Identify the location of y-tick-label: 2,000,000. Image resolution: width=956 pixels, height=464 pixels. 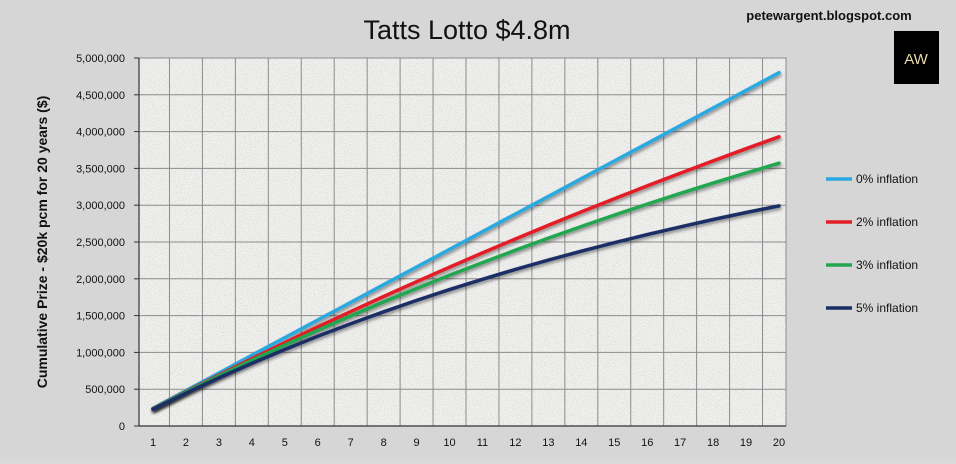
(100, 280).